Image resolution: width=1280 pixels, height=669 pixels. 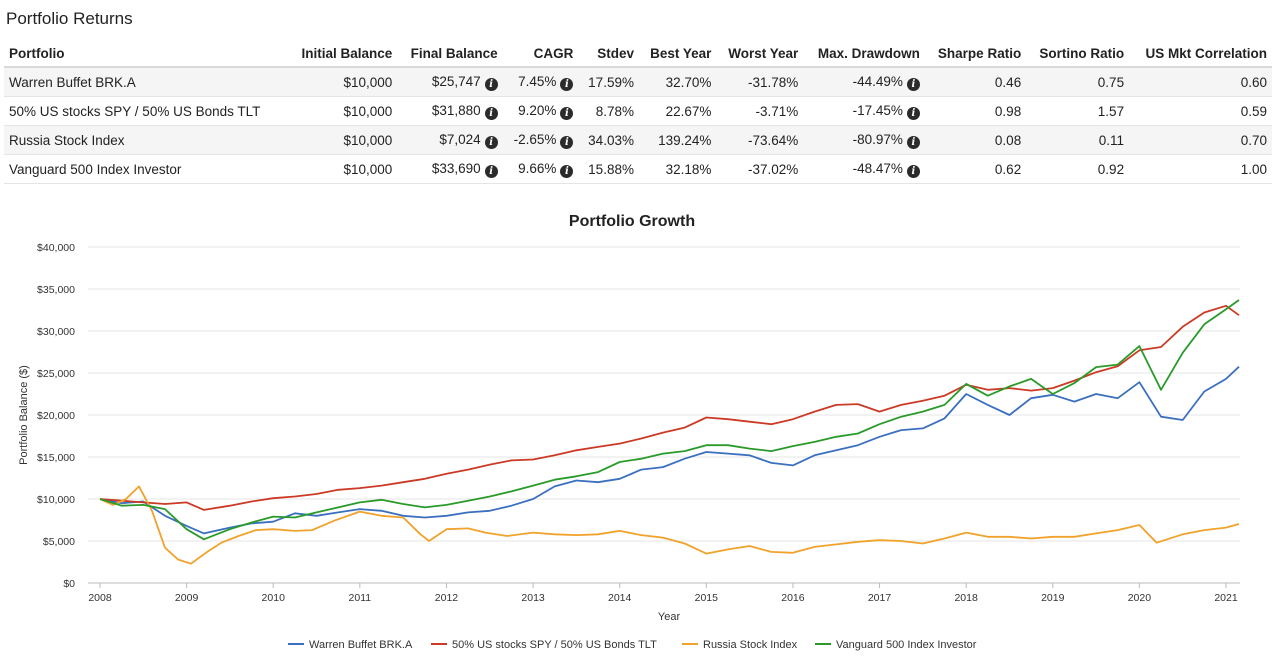 I want to click on cell-value: Russia Stock Index, so click(x=67, y=140).